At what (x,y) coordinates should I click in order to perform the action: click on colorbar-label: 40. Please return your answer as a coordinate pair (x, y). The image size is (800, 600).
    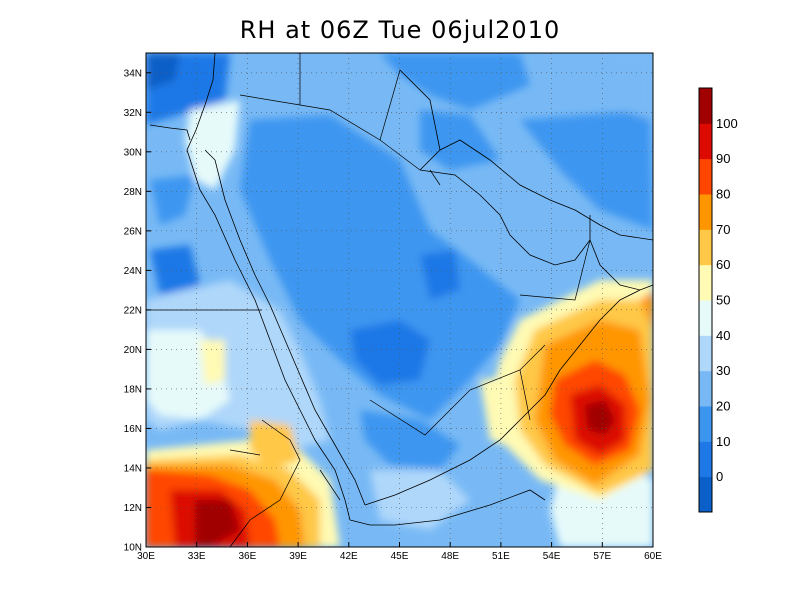
    Looking at the image, I should click on (723, 335).